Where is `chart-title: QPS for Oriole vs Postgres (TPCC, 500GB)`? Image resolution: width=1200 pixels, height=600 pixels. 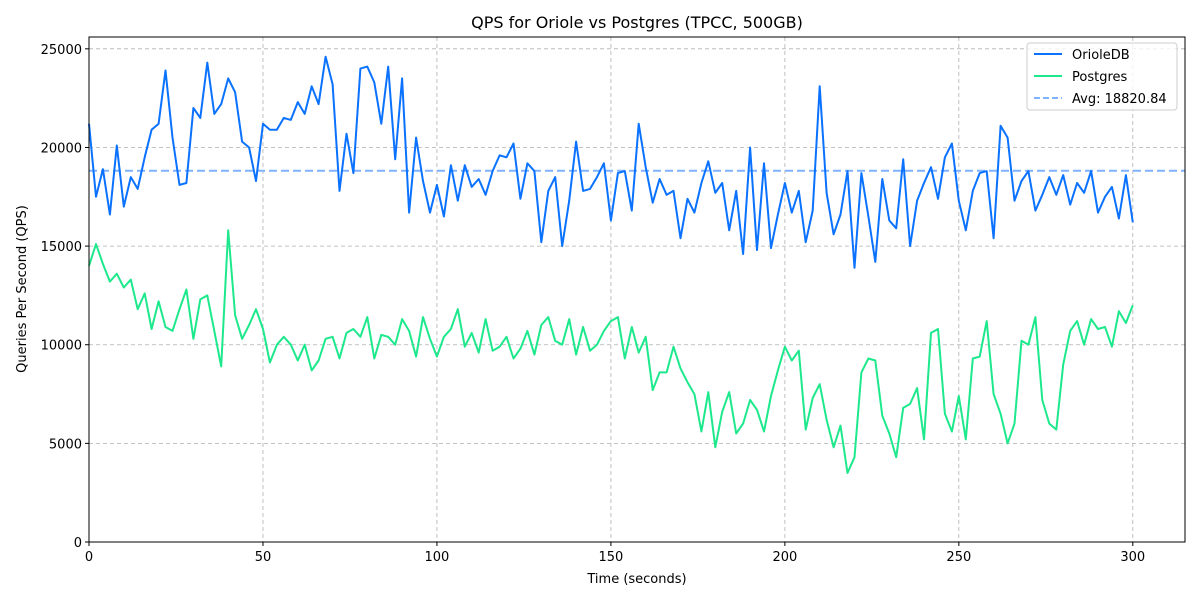
chart-title: QPS for Oriole vs Postgres (TPCC, 500GB) is located at coordinates (637, 22).